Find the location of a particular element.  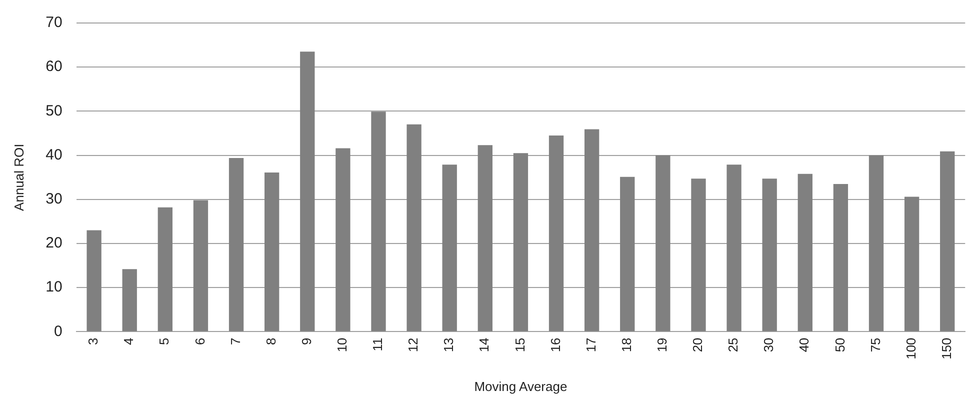

x-tick-label: 100 is located at coordinates (910, 349).